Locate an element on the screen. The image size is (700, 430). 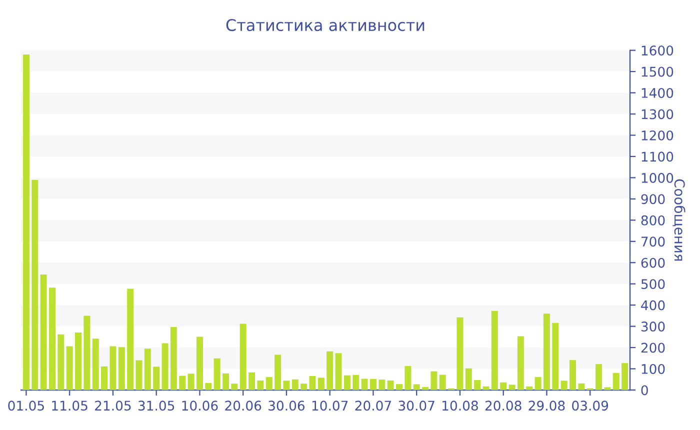
y-tick-label: 0 is located at coordinates (644, 390).